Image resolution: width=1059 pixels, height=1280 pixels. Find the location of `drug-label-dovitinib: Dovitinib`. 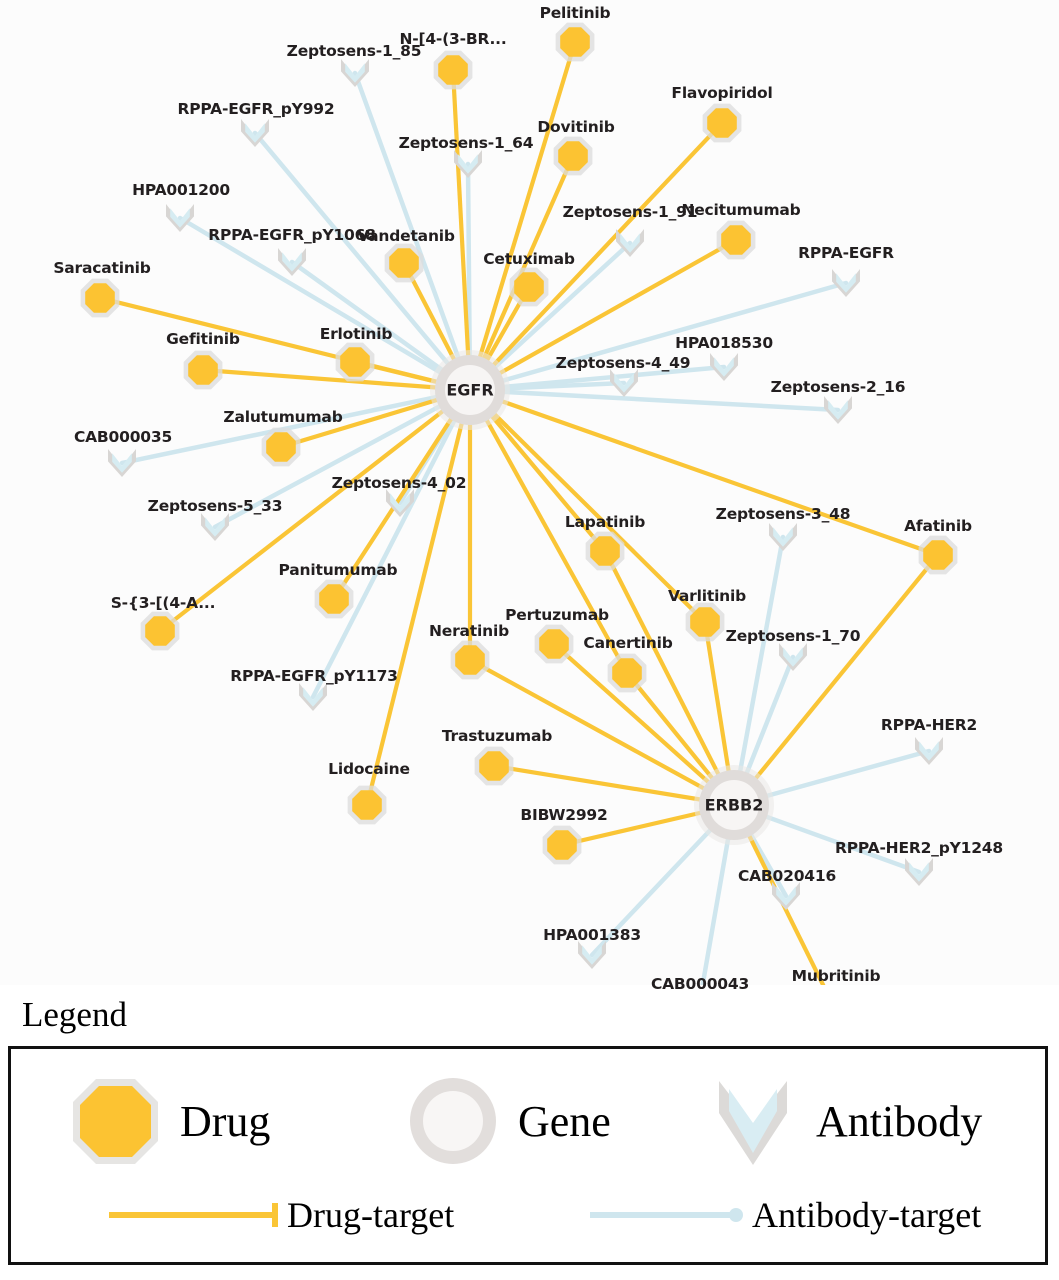

drug-label-dovitinib: Dovitinib is located at coordinates (576, 127).